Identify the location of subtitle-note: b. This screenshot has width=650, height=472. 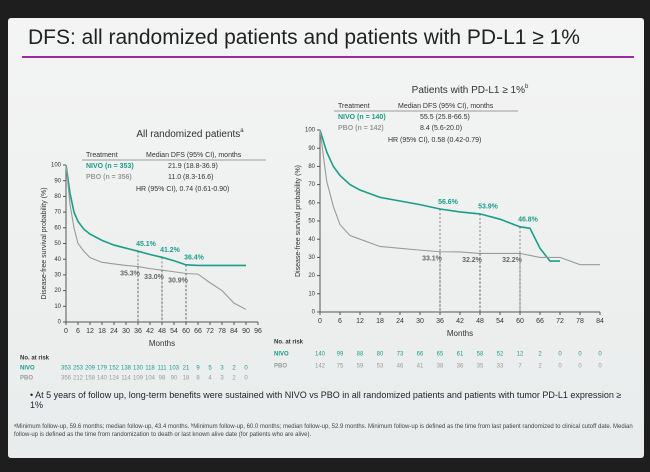
(527, 87).